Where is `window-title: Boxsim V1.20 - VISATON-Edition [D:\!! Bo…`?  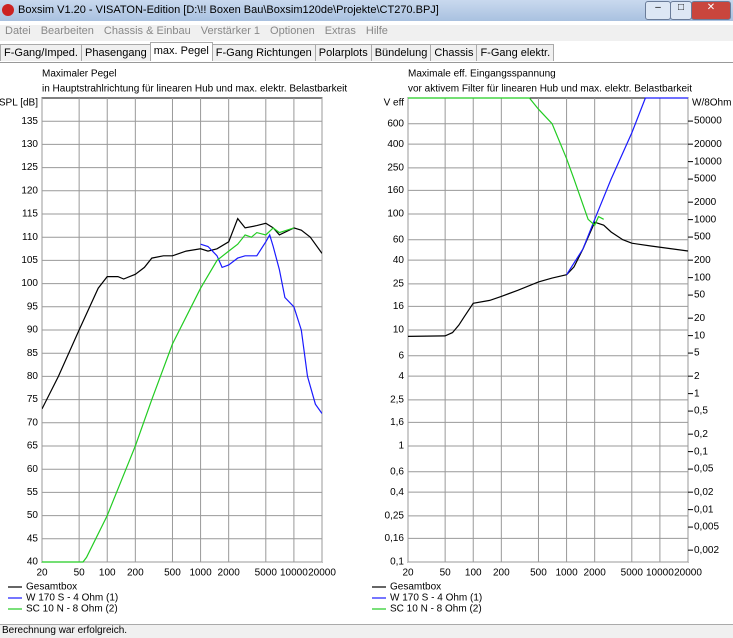 window-title: Boxsim V1.20 - VISATON-Edition [D:\!! Bo… is located at coordinates (228, 10).